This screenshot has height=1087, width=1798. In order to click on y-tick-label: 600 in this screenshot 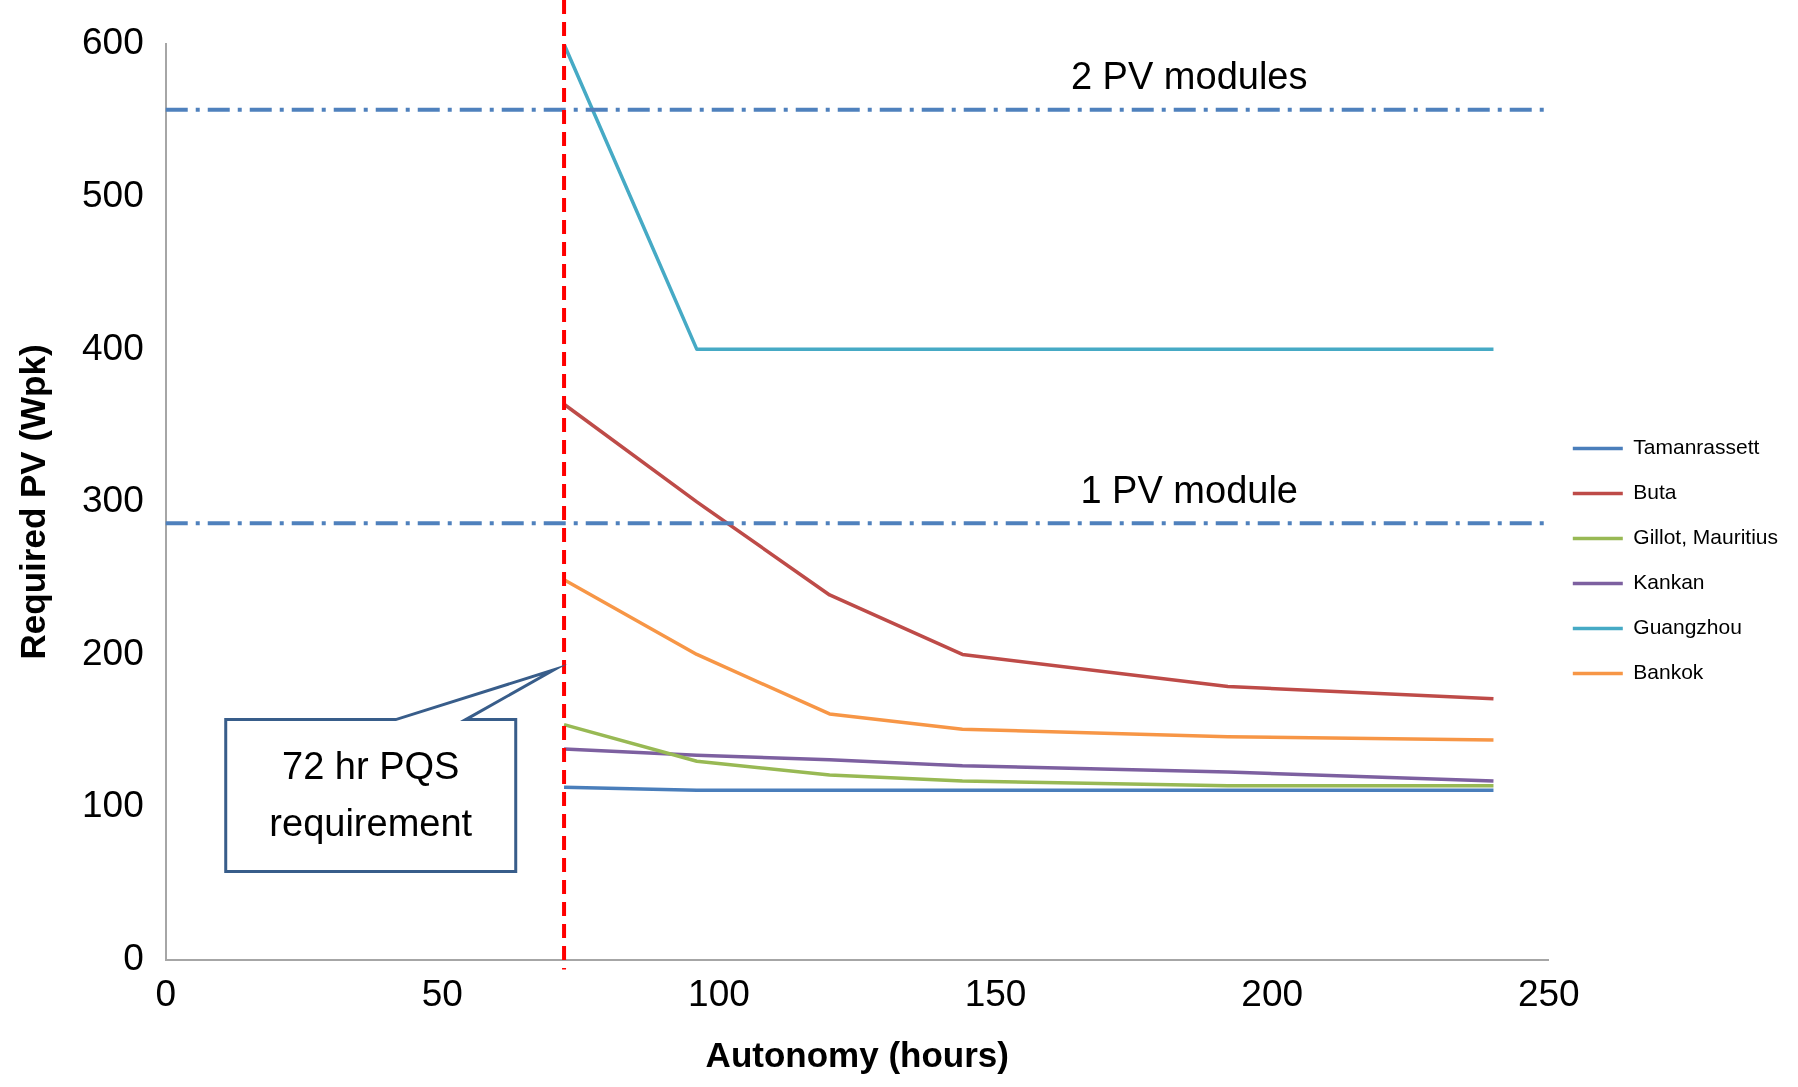, I will do `click(113, 42)`.